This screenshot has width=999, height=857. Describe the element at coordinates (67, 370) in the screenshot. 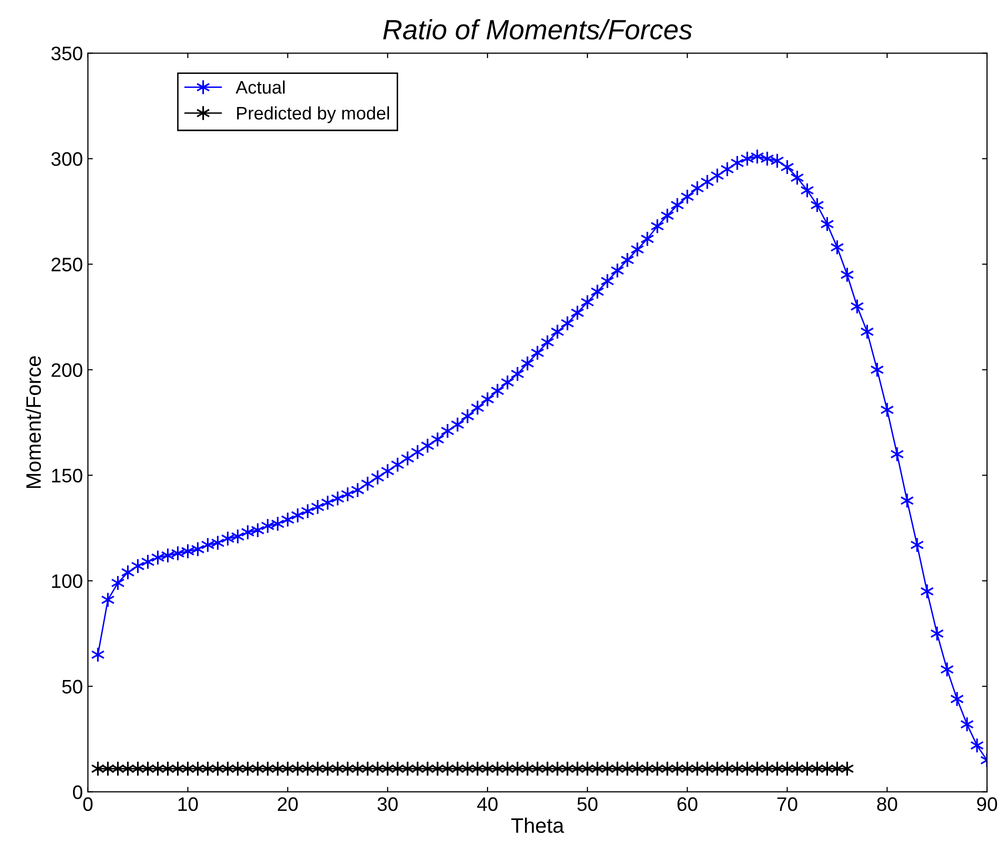

I see `y-tick-label: 200` at that location.